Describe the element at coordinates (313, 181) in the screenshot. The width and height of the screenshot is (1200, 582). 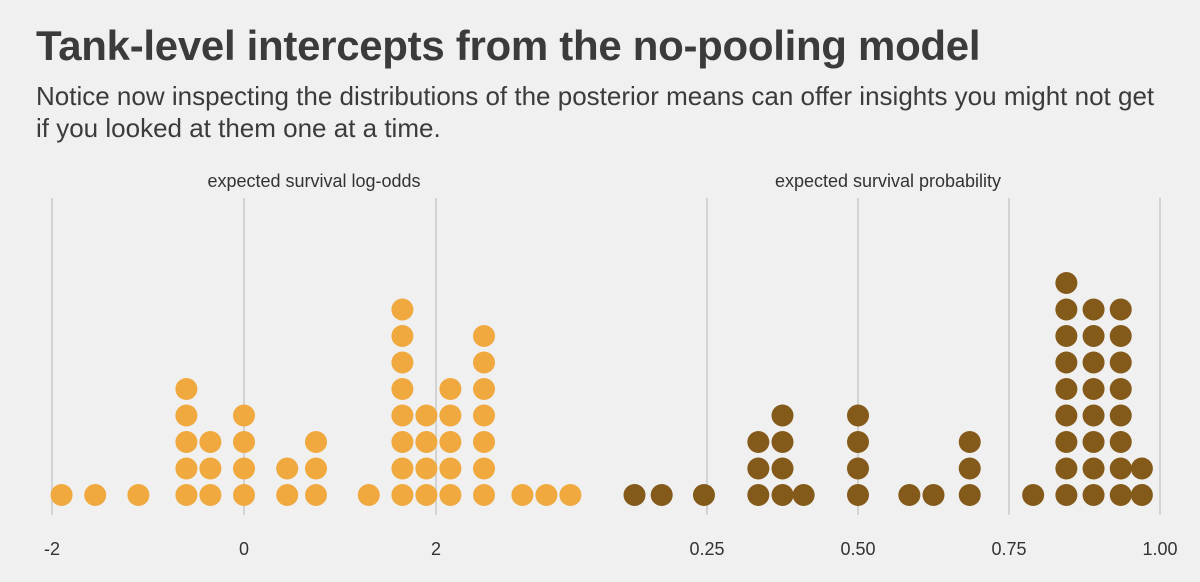
I see `panel-title-log-odds: expected survival log-odds` at that location.